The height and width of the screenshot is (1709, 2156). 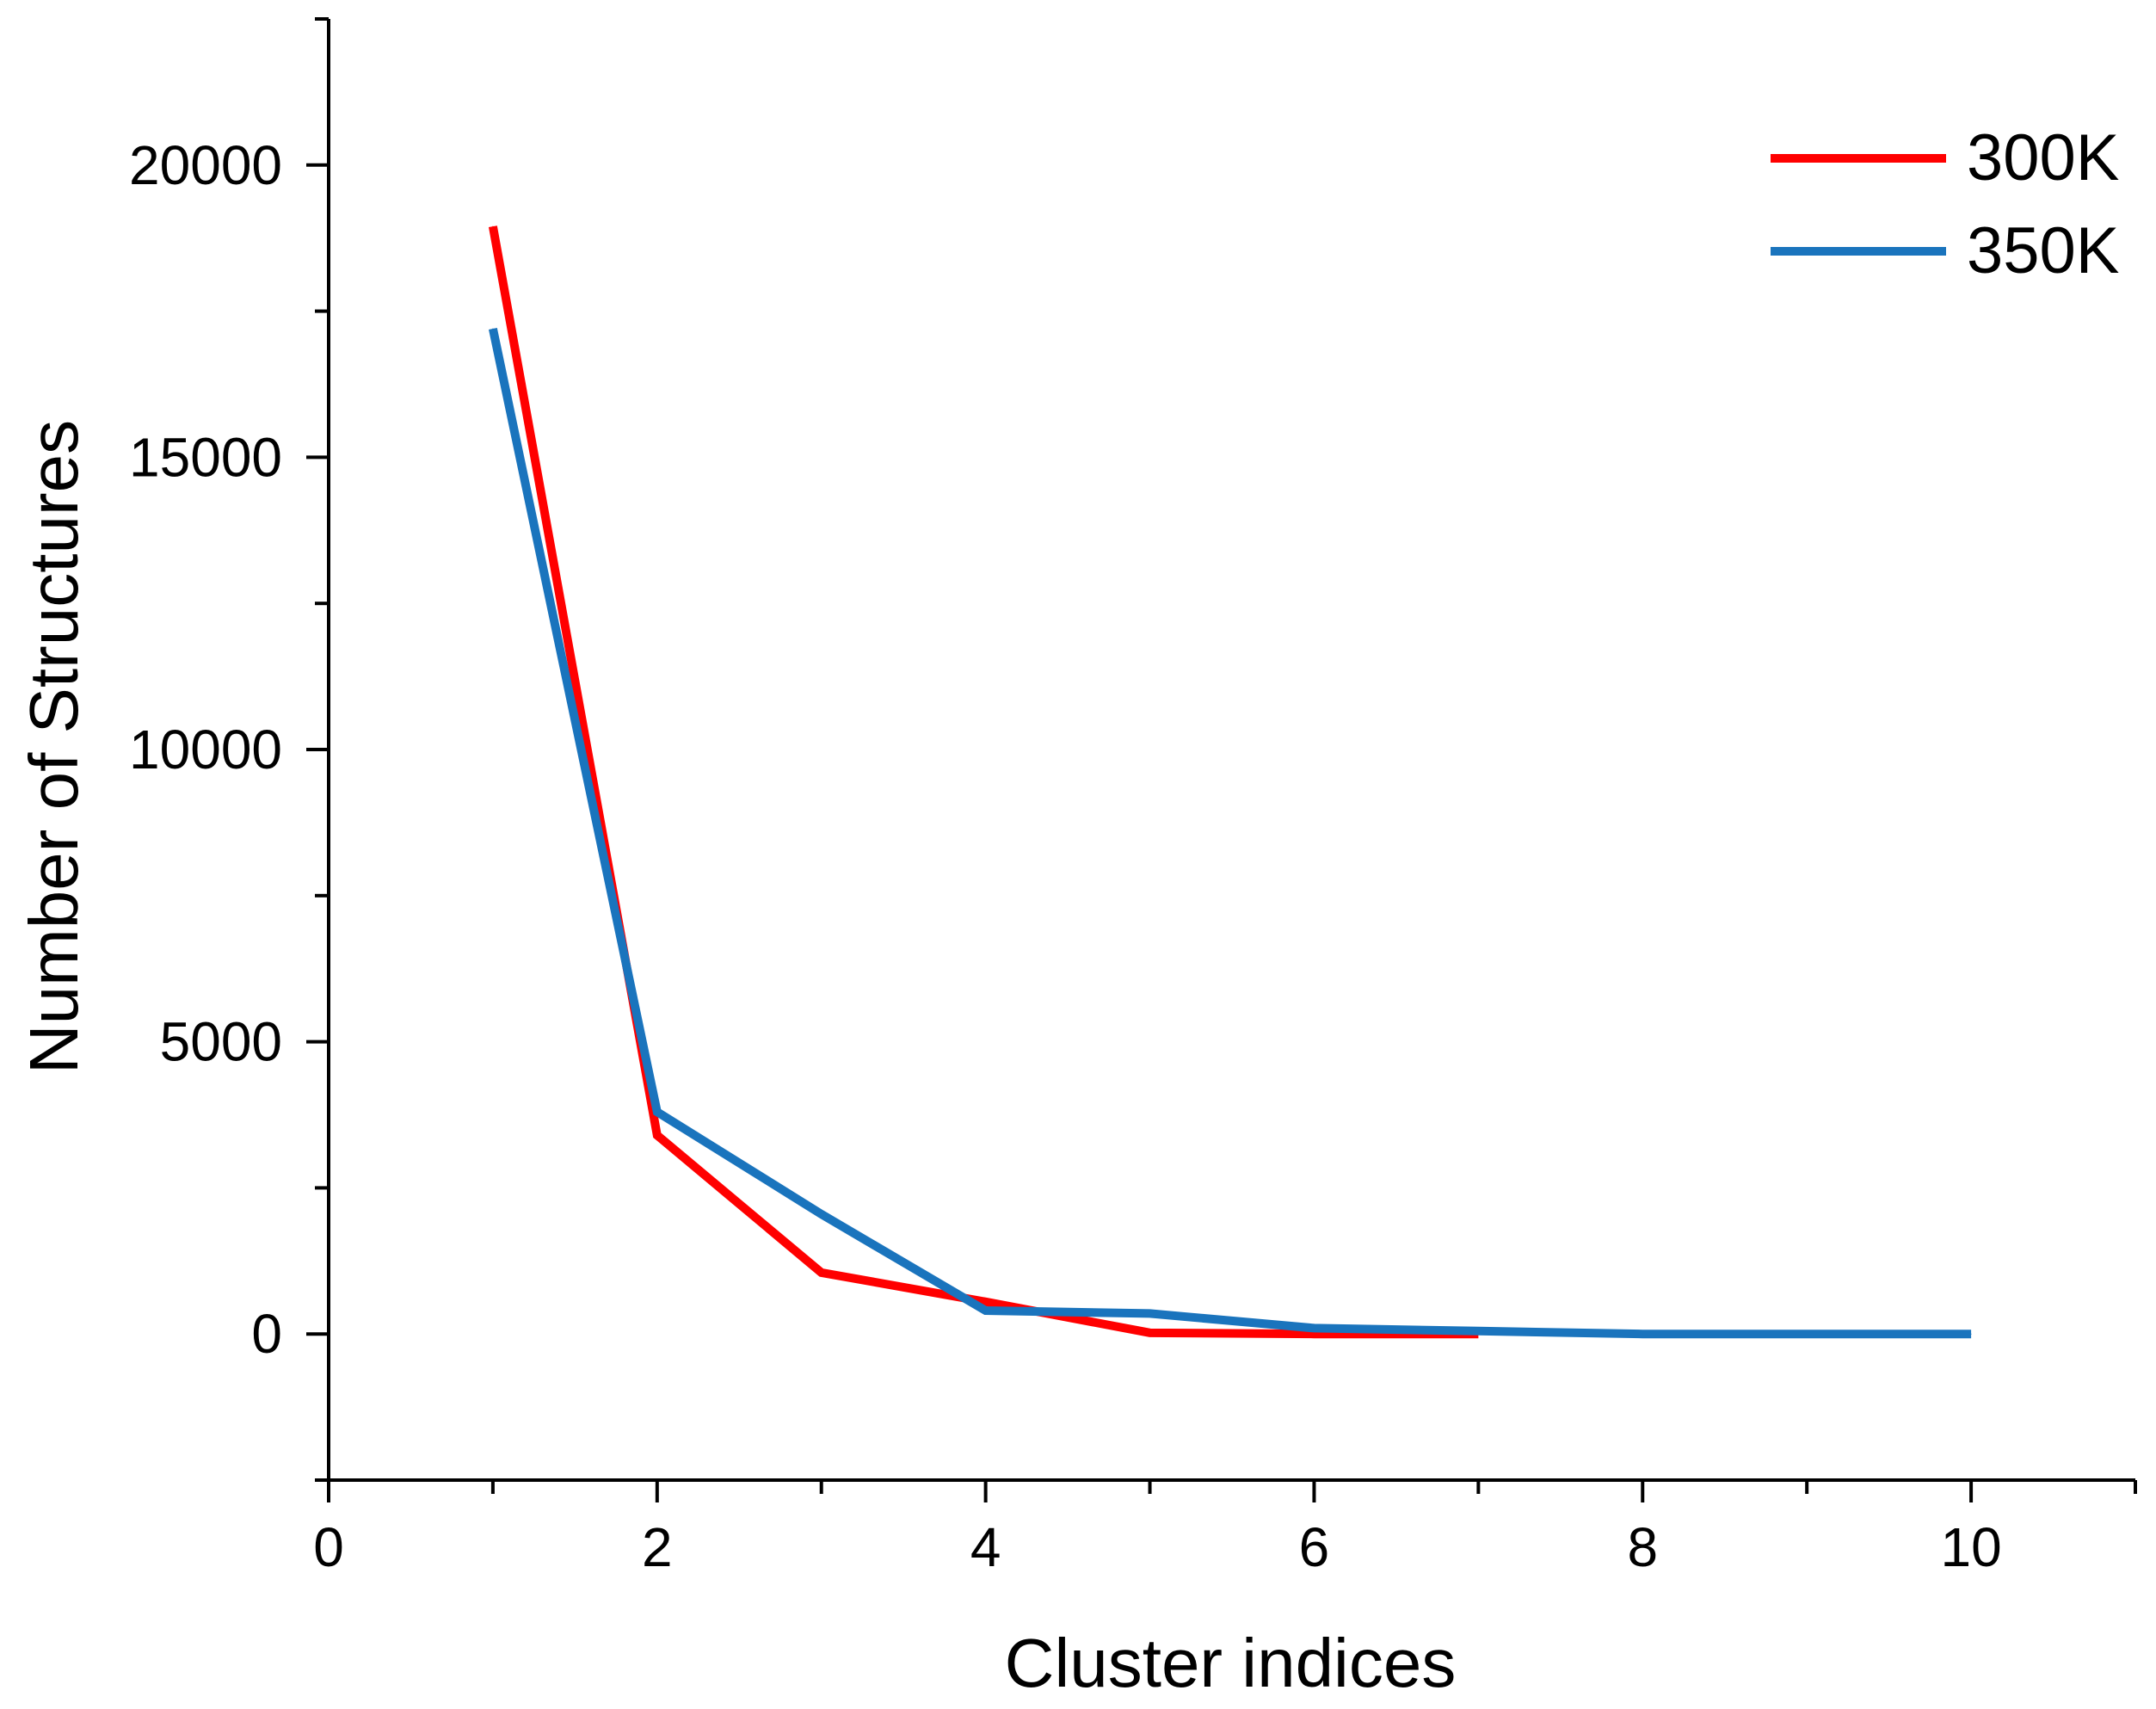 What do you see at coordinates (205, 165) in the screenshot?
I see `y-tick-label: 20000` at bounding box center [205, 165].